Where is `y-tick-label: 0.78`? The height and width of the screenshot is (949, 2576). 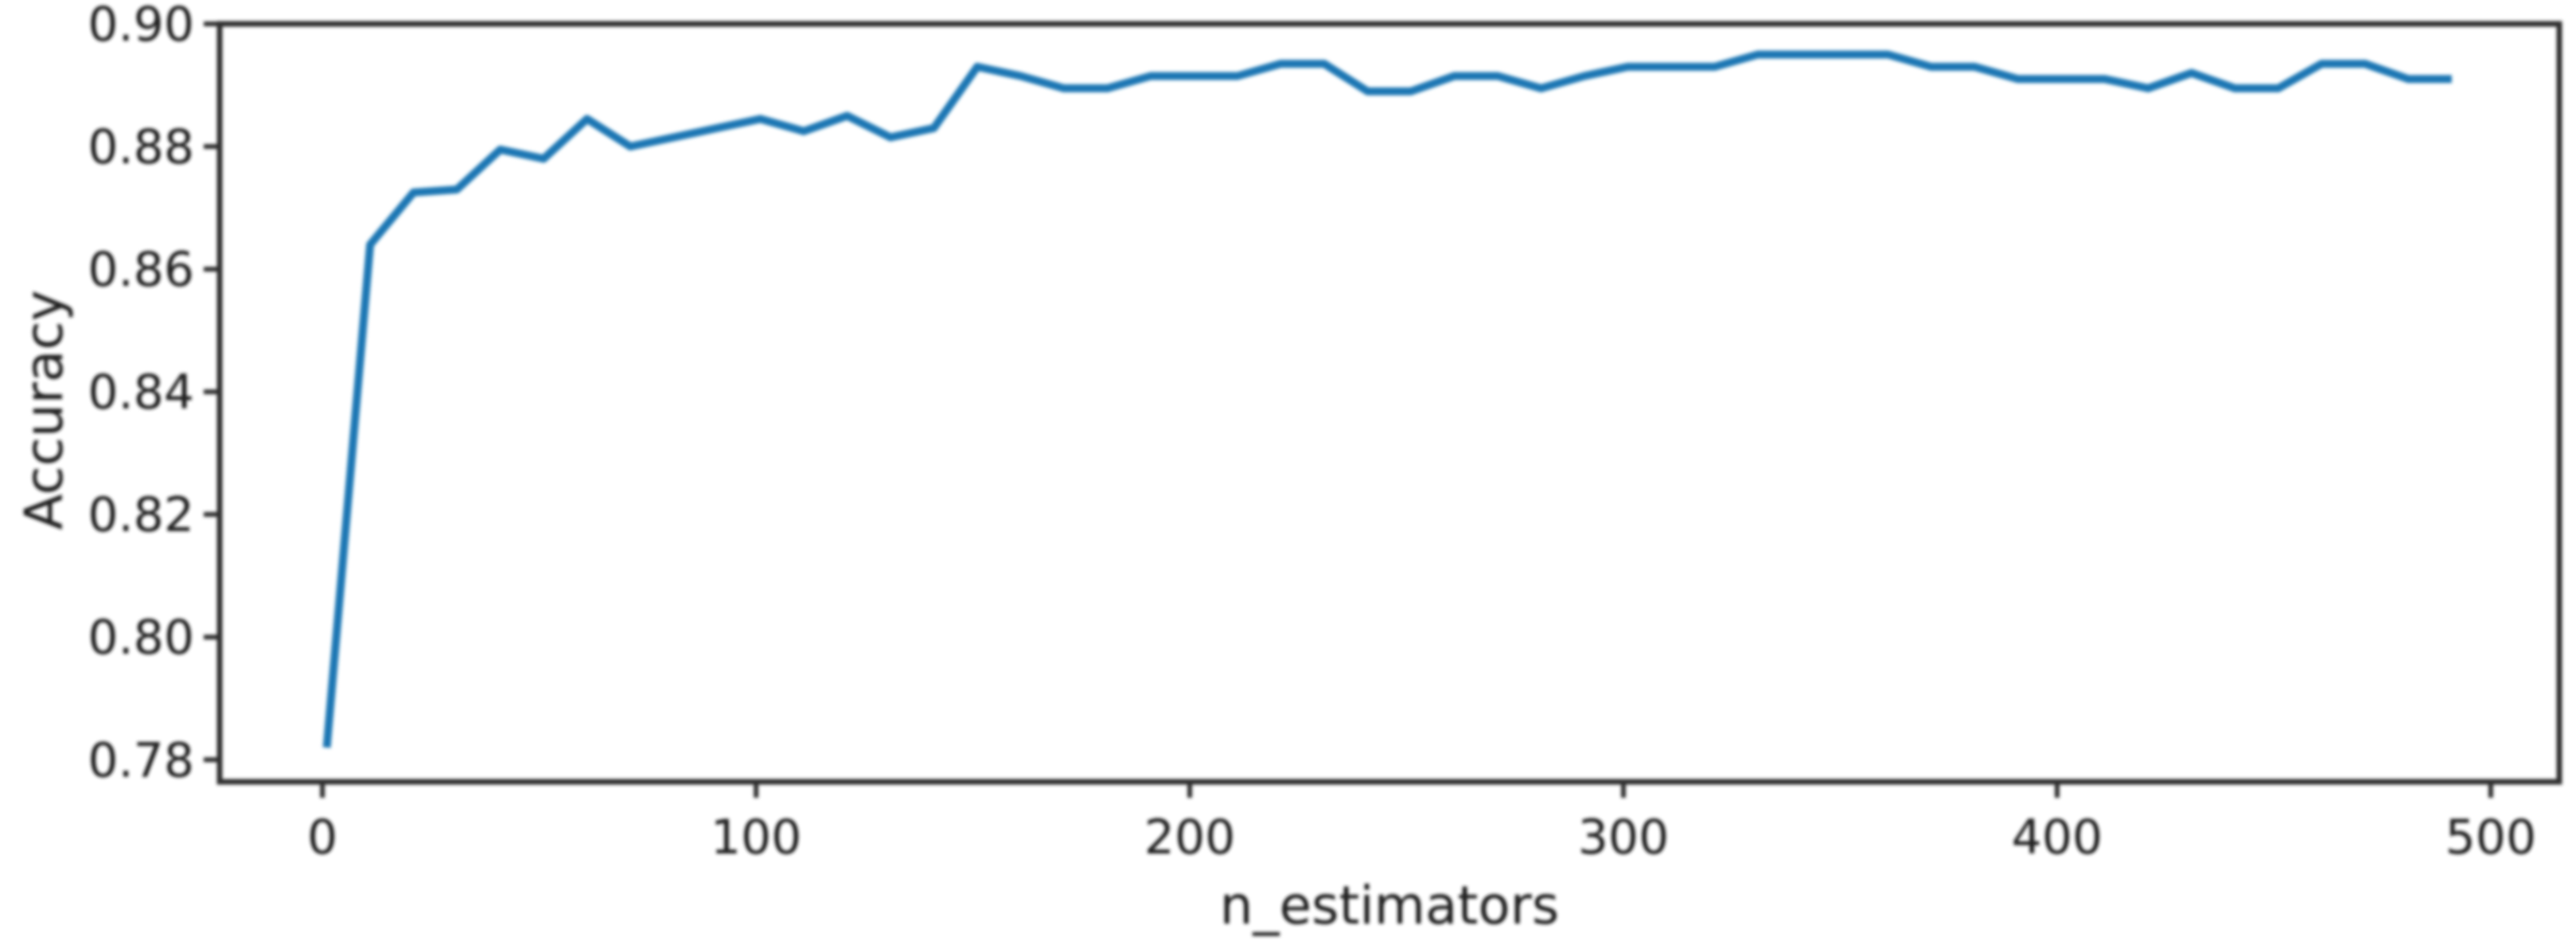 y-tick-label: 0.78 is located at coordinates (141, 760).